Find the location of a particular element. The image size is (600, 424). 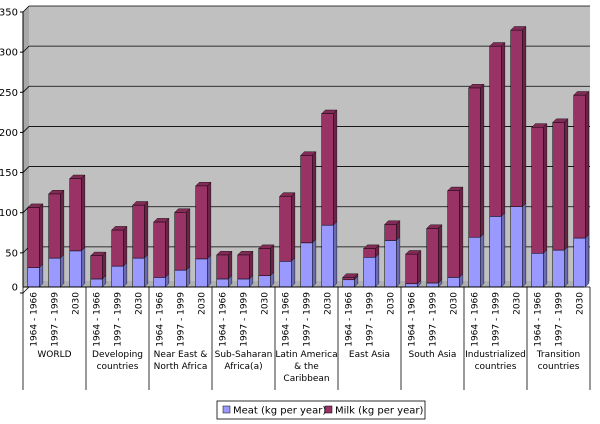

x-group-label: Industrialized countries is located at coordinates (495, 361).